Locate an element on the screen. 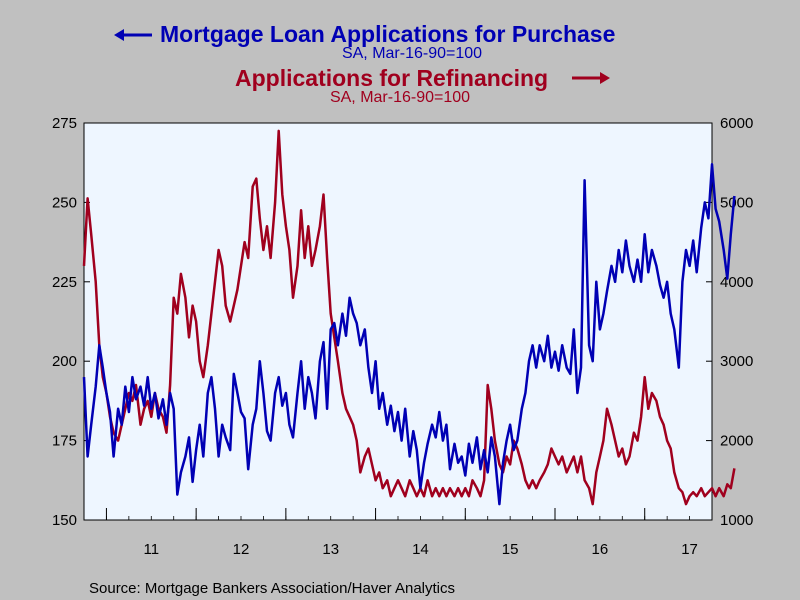 The image size is (800, 600). x-axis: 11 12 13 14 15 16 17 is located at coordinates (398, 533).